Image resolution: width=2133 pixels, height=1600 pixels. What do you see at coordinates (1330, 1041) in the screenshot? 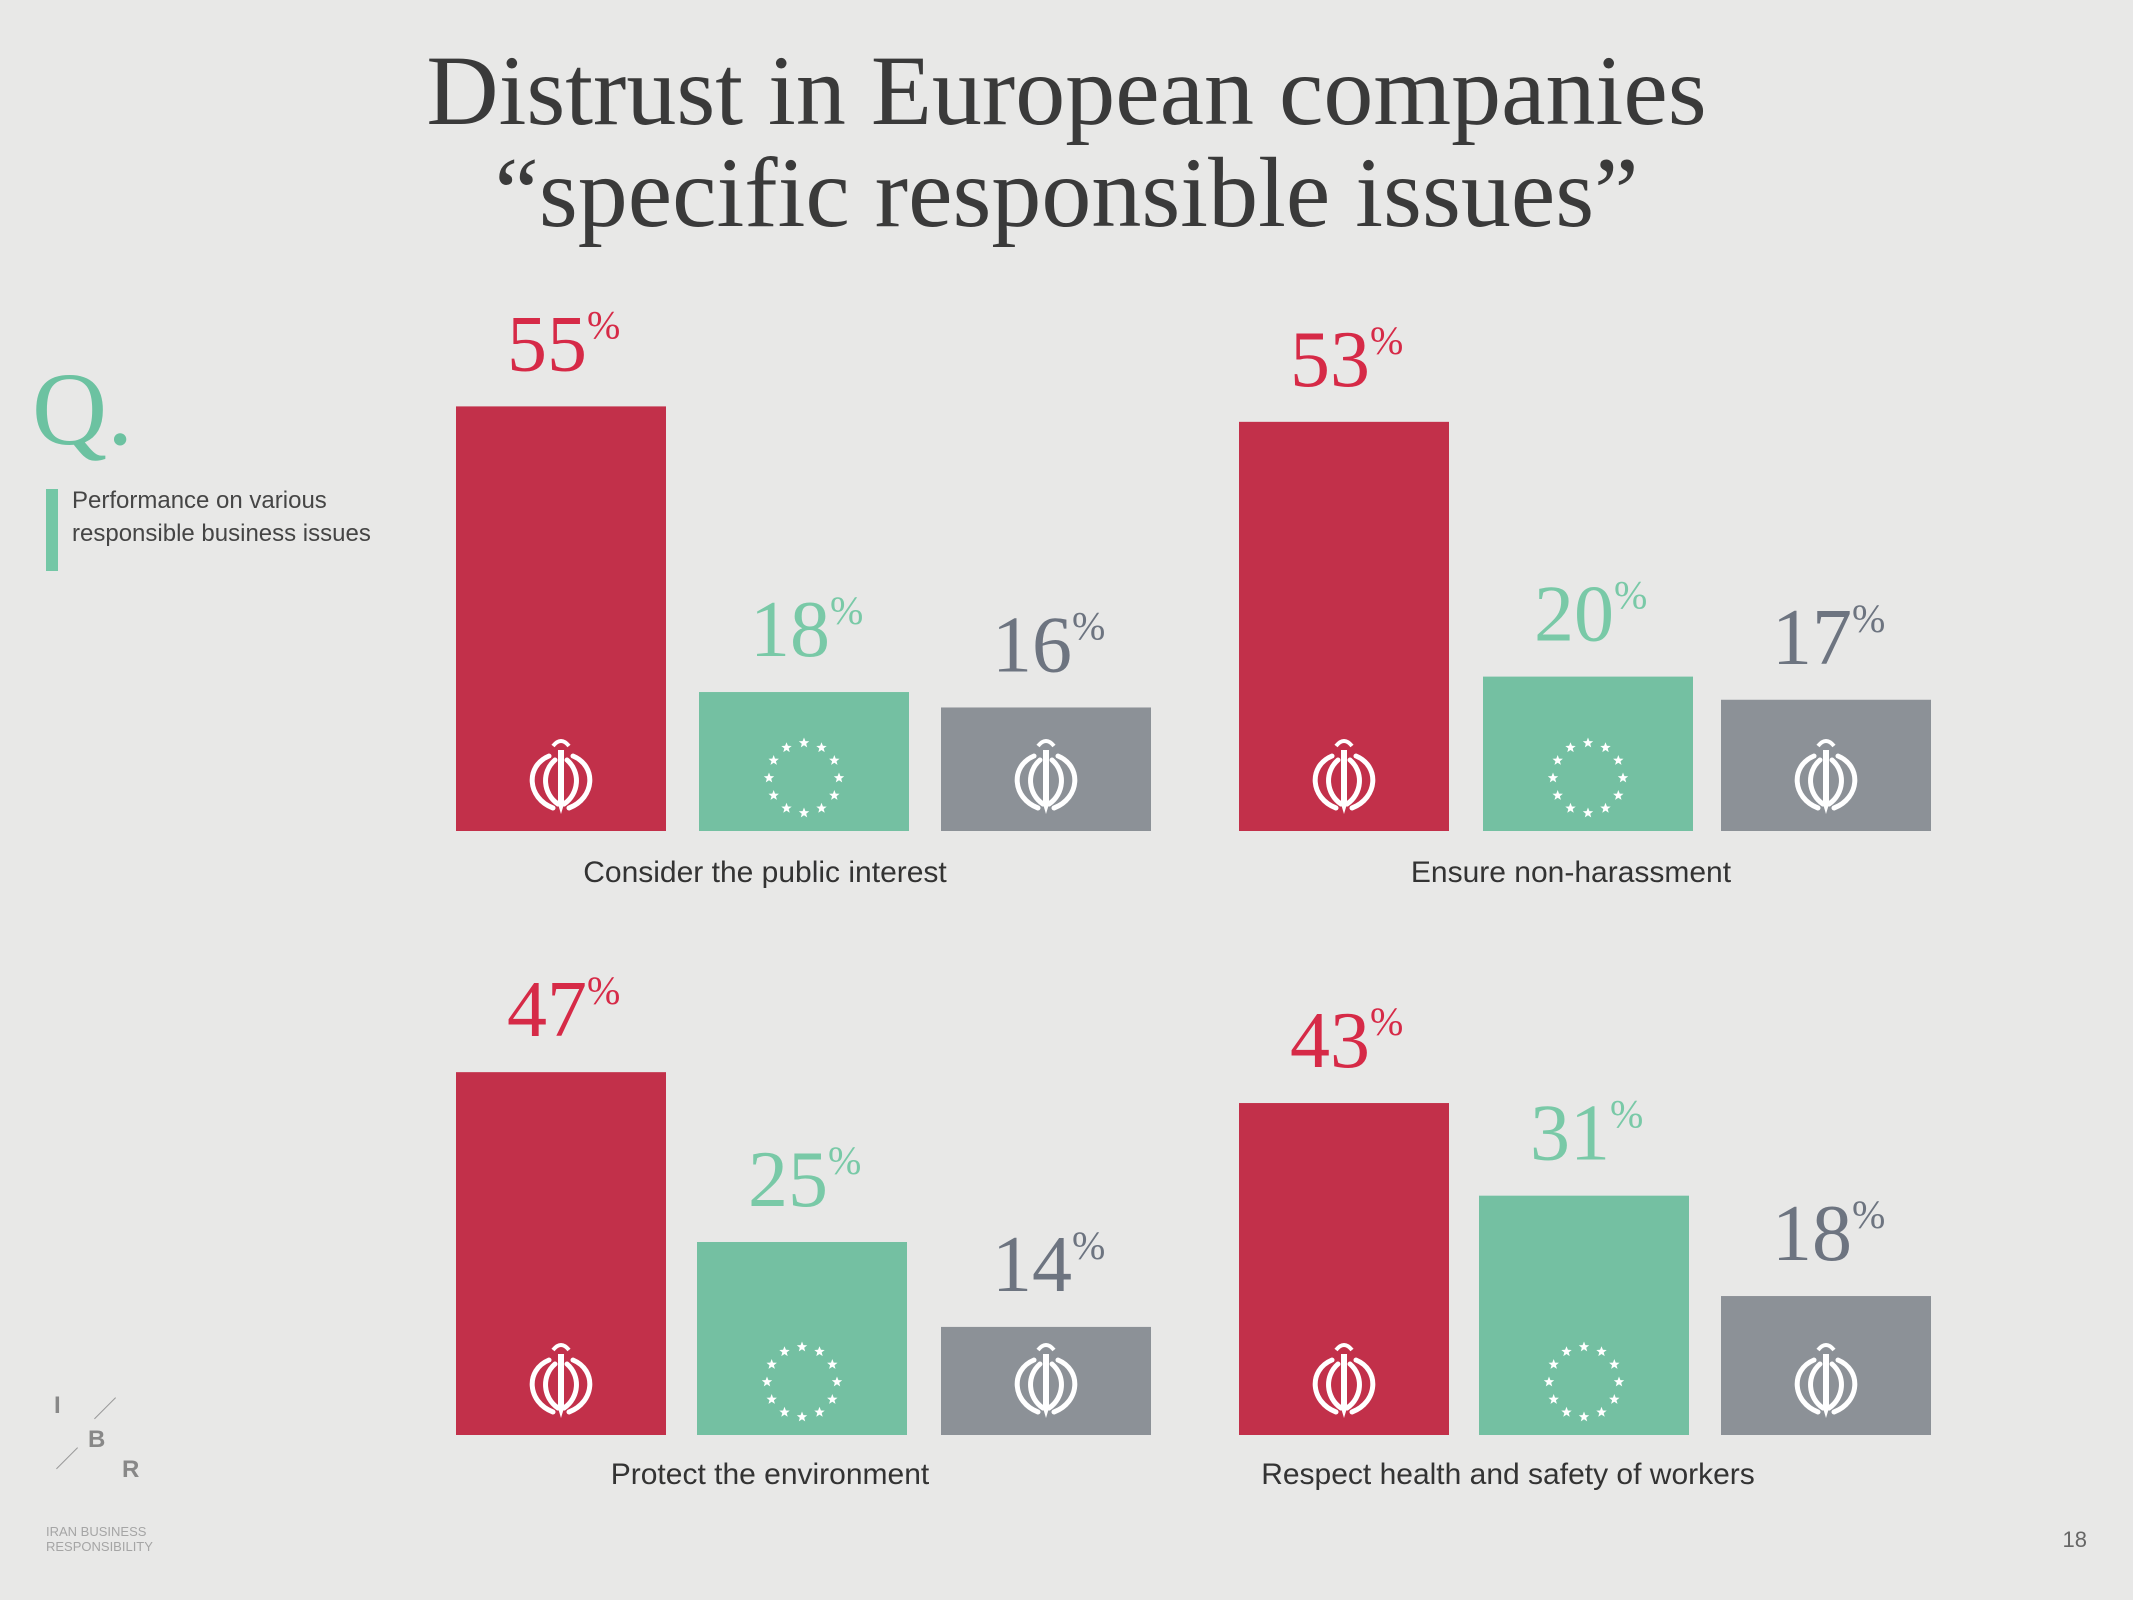
I see `data-label: 43` at bounding box center [1330, 1041].